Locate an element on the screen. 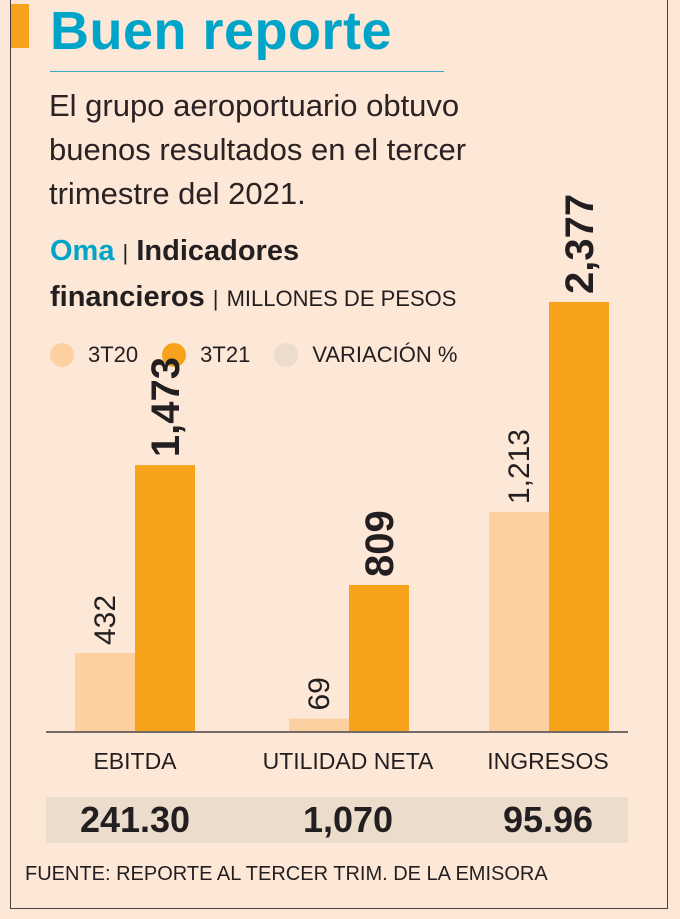 The height and width of the screenshot is (919, 680). heading-2: financieros is located at coordinates (127, 297).